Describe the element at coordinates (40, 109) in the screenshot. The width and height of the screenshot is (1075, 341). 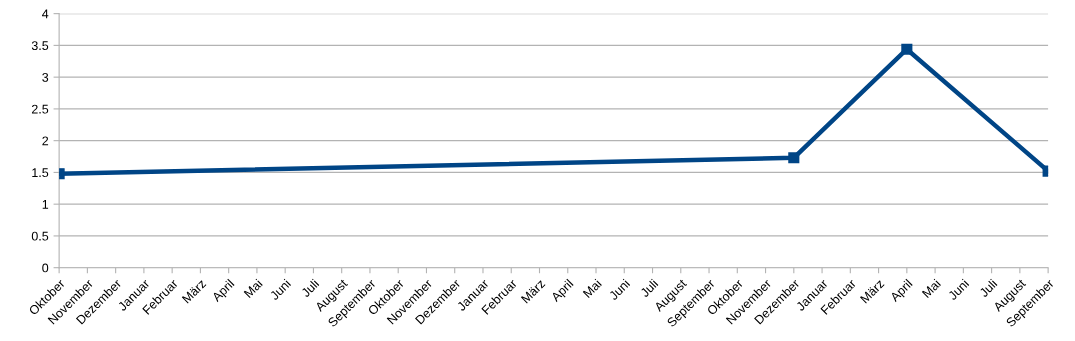
I see `y-tick-label: 2.5` at that location.